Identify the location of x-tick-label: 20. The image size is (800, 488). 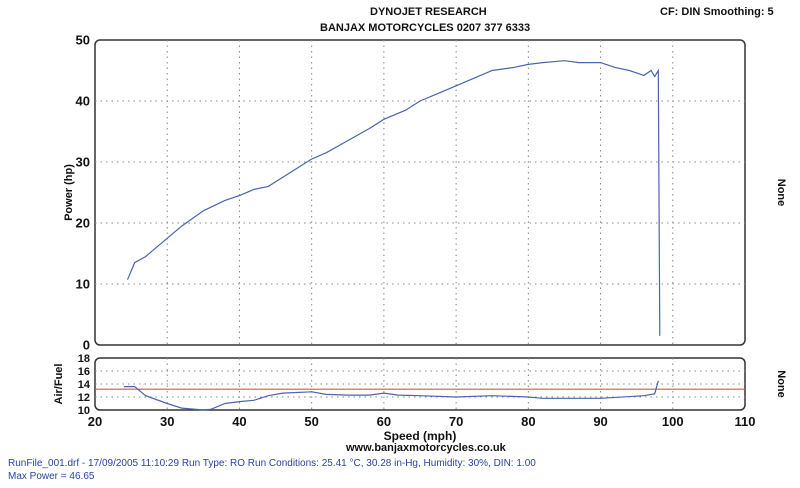
(95, 421).